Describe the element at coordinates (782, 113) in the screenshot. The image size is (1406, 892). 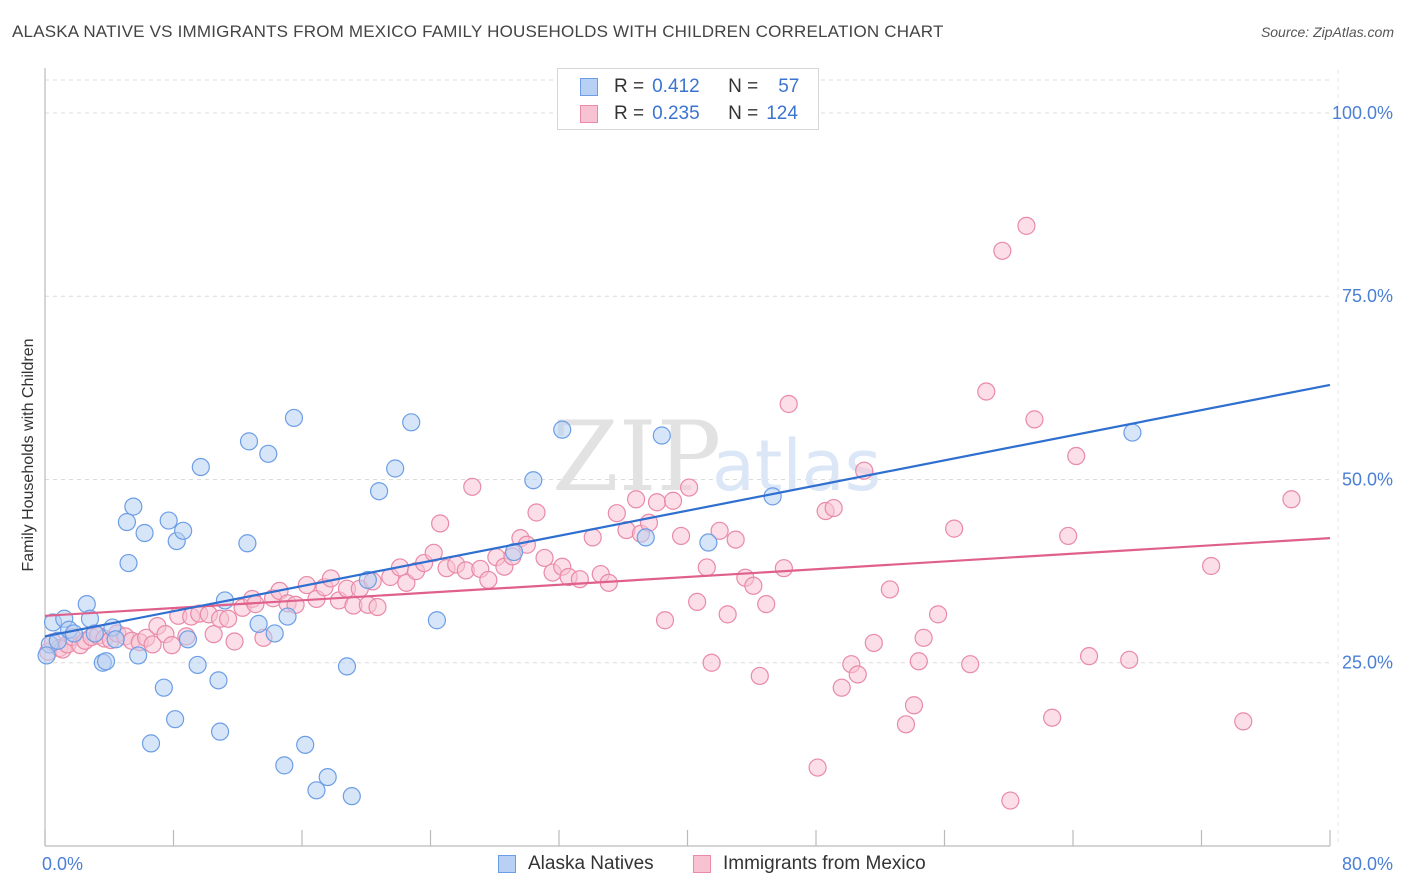
I see `legend-n-value: 124` at that location.